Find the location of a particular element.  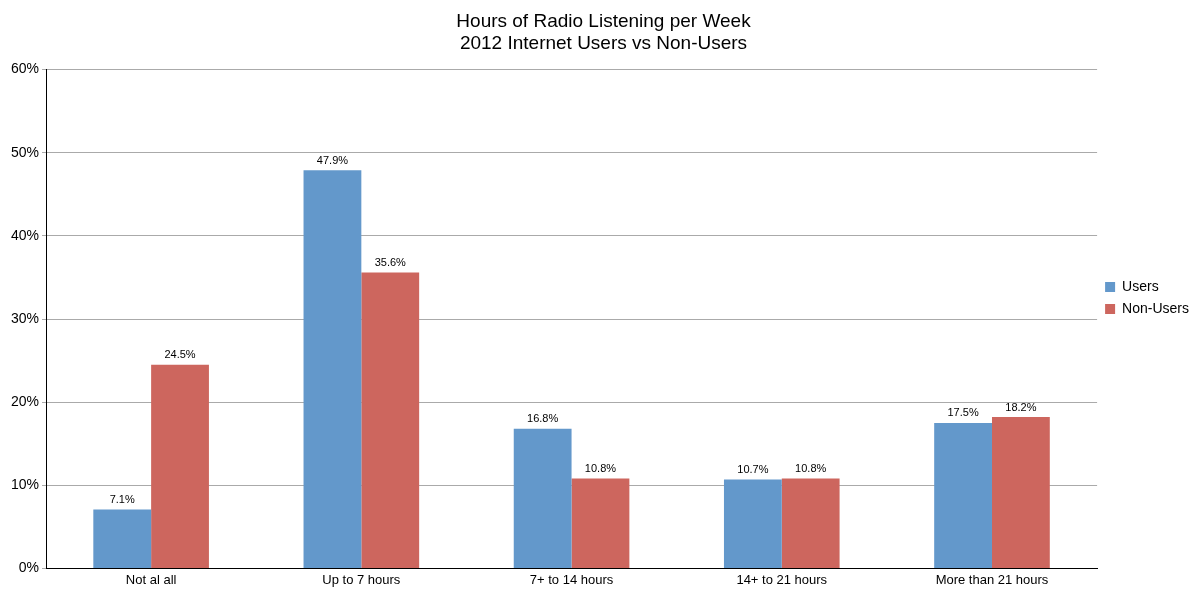

x-tick-label: More than 21 hours is located at coordinates (992, 579).